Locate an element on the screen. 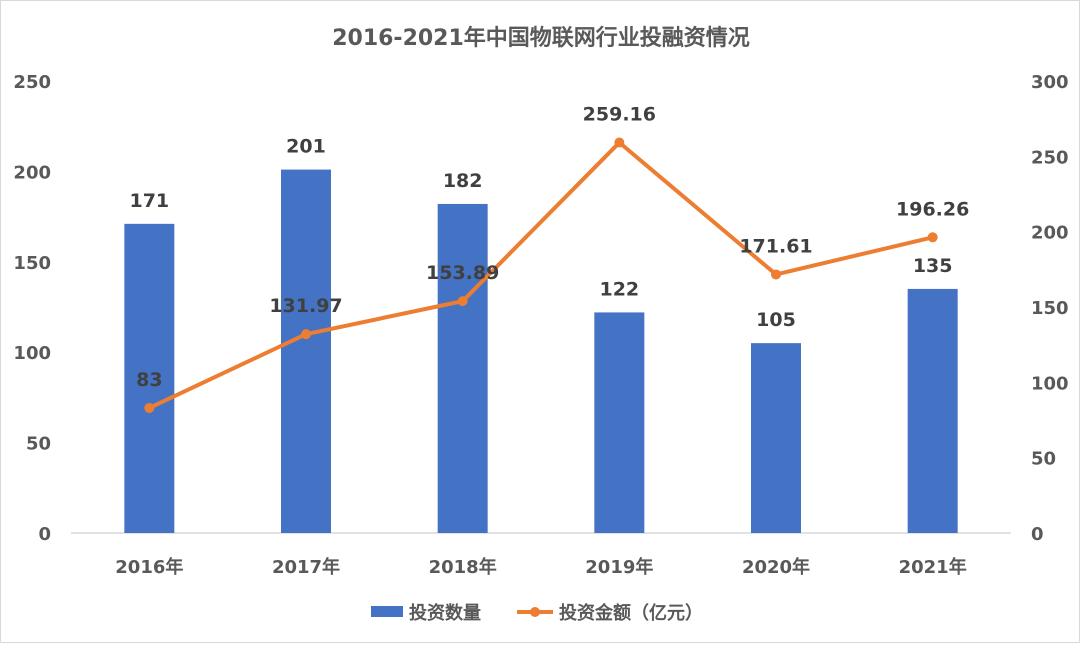 This screenshot has width=1080, height=648. chart-title: 2016-2021年中国物联网行业投融资情况 is located at coordinates (541, 38).